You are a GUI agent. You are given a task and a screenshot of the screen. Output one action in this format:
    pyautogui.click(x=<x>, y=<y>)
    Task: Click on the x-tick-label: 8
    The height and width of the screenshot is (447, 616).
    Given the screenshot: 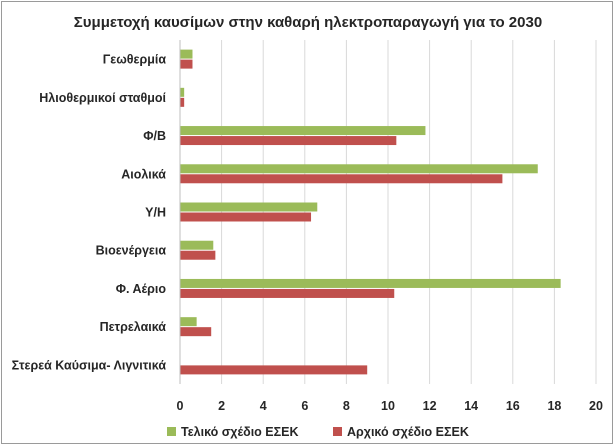 What is the action you would take?
    pyautogui.click(x=346, y=406)
    